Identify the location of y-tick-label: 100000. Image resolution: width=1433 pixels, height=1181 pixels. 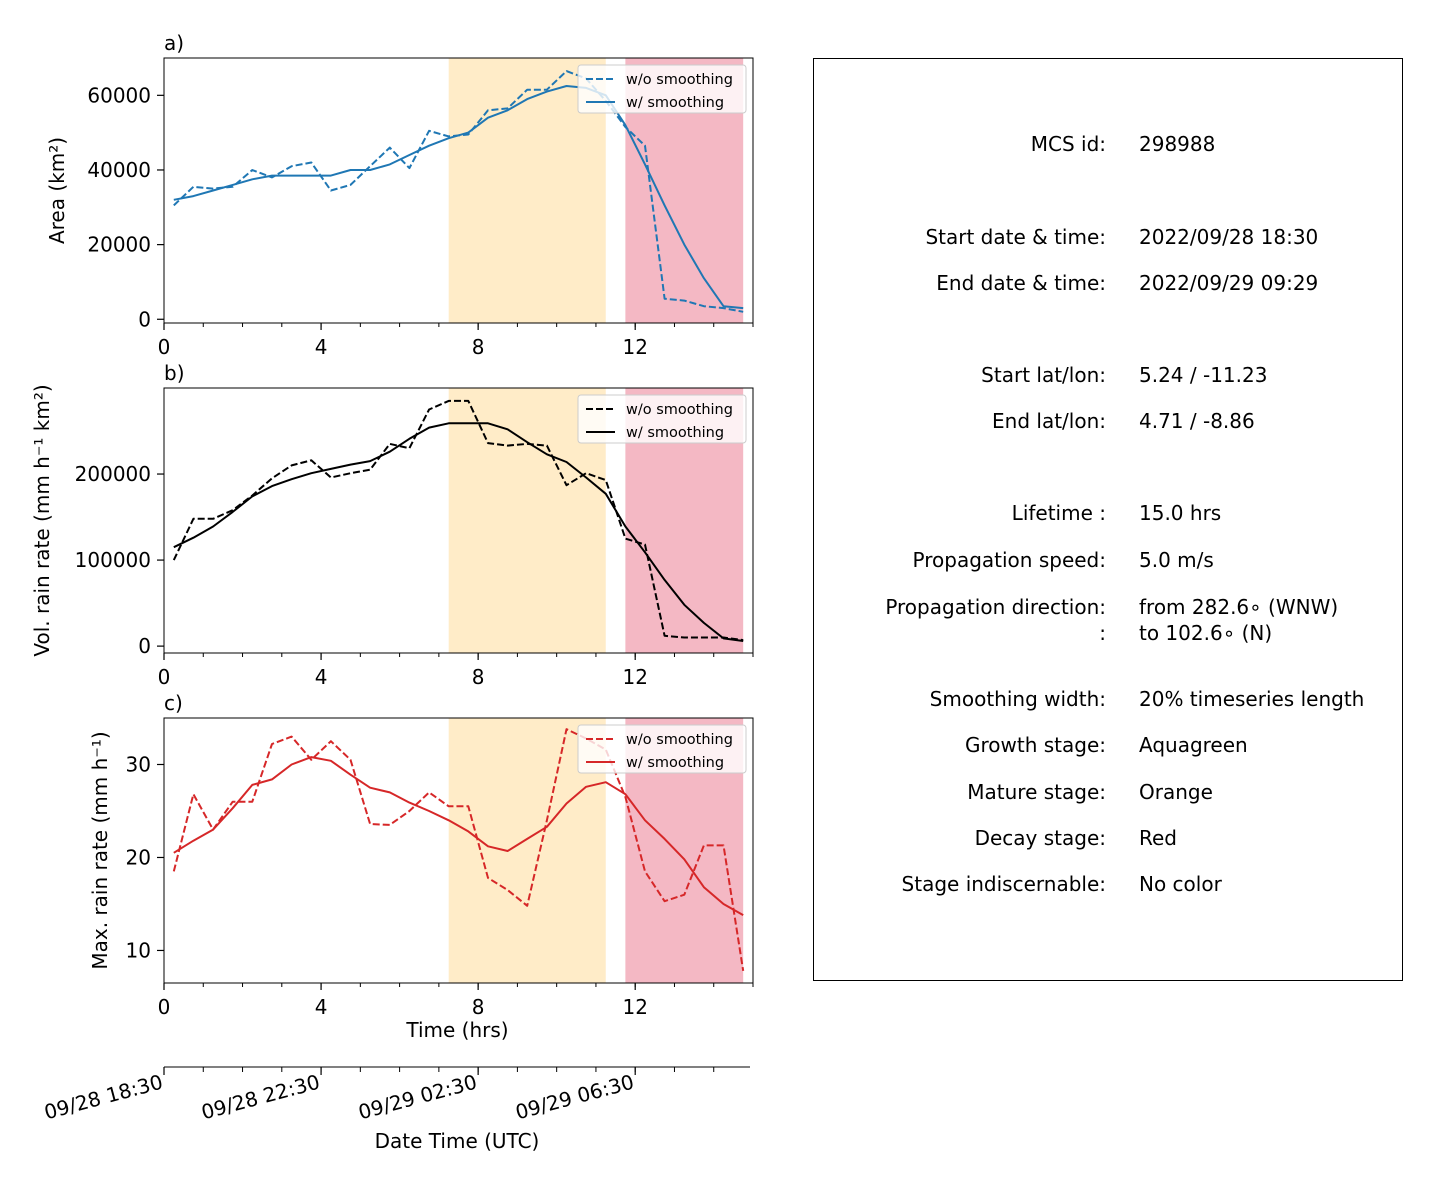
(113, 560).